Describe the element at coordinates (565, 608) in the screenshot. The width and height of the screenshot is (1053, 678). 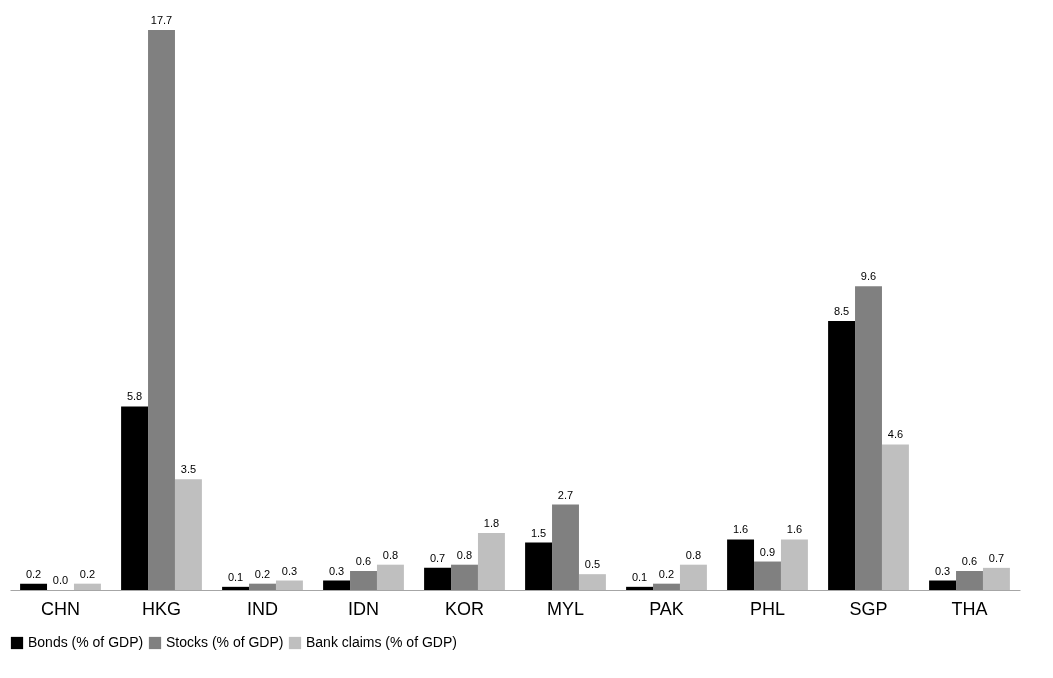
I see `x-tick-label: MYL` at that location.